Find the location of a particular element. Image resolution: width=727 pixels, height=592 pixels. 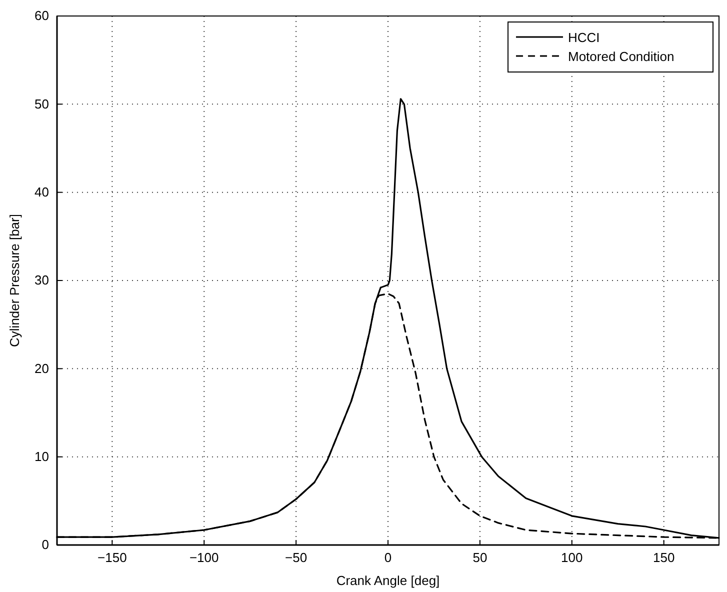

x-tick-label: 100 is located at coordinates (572, 558).